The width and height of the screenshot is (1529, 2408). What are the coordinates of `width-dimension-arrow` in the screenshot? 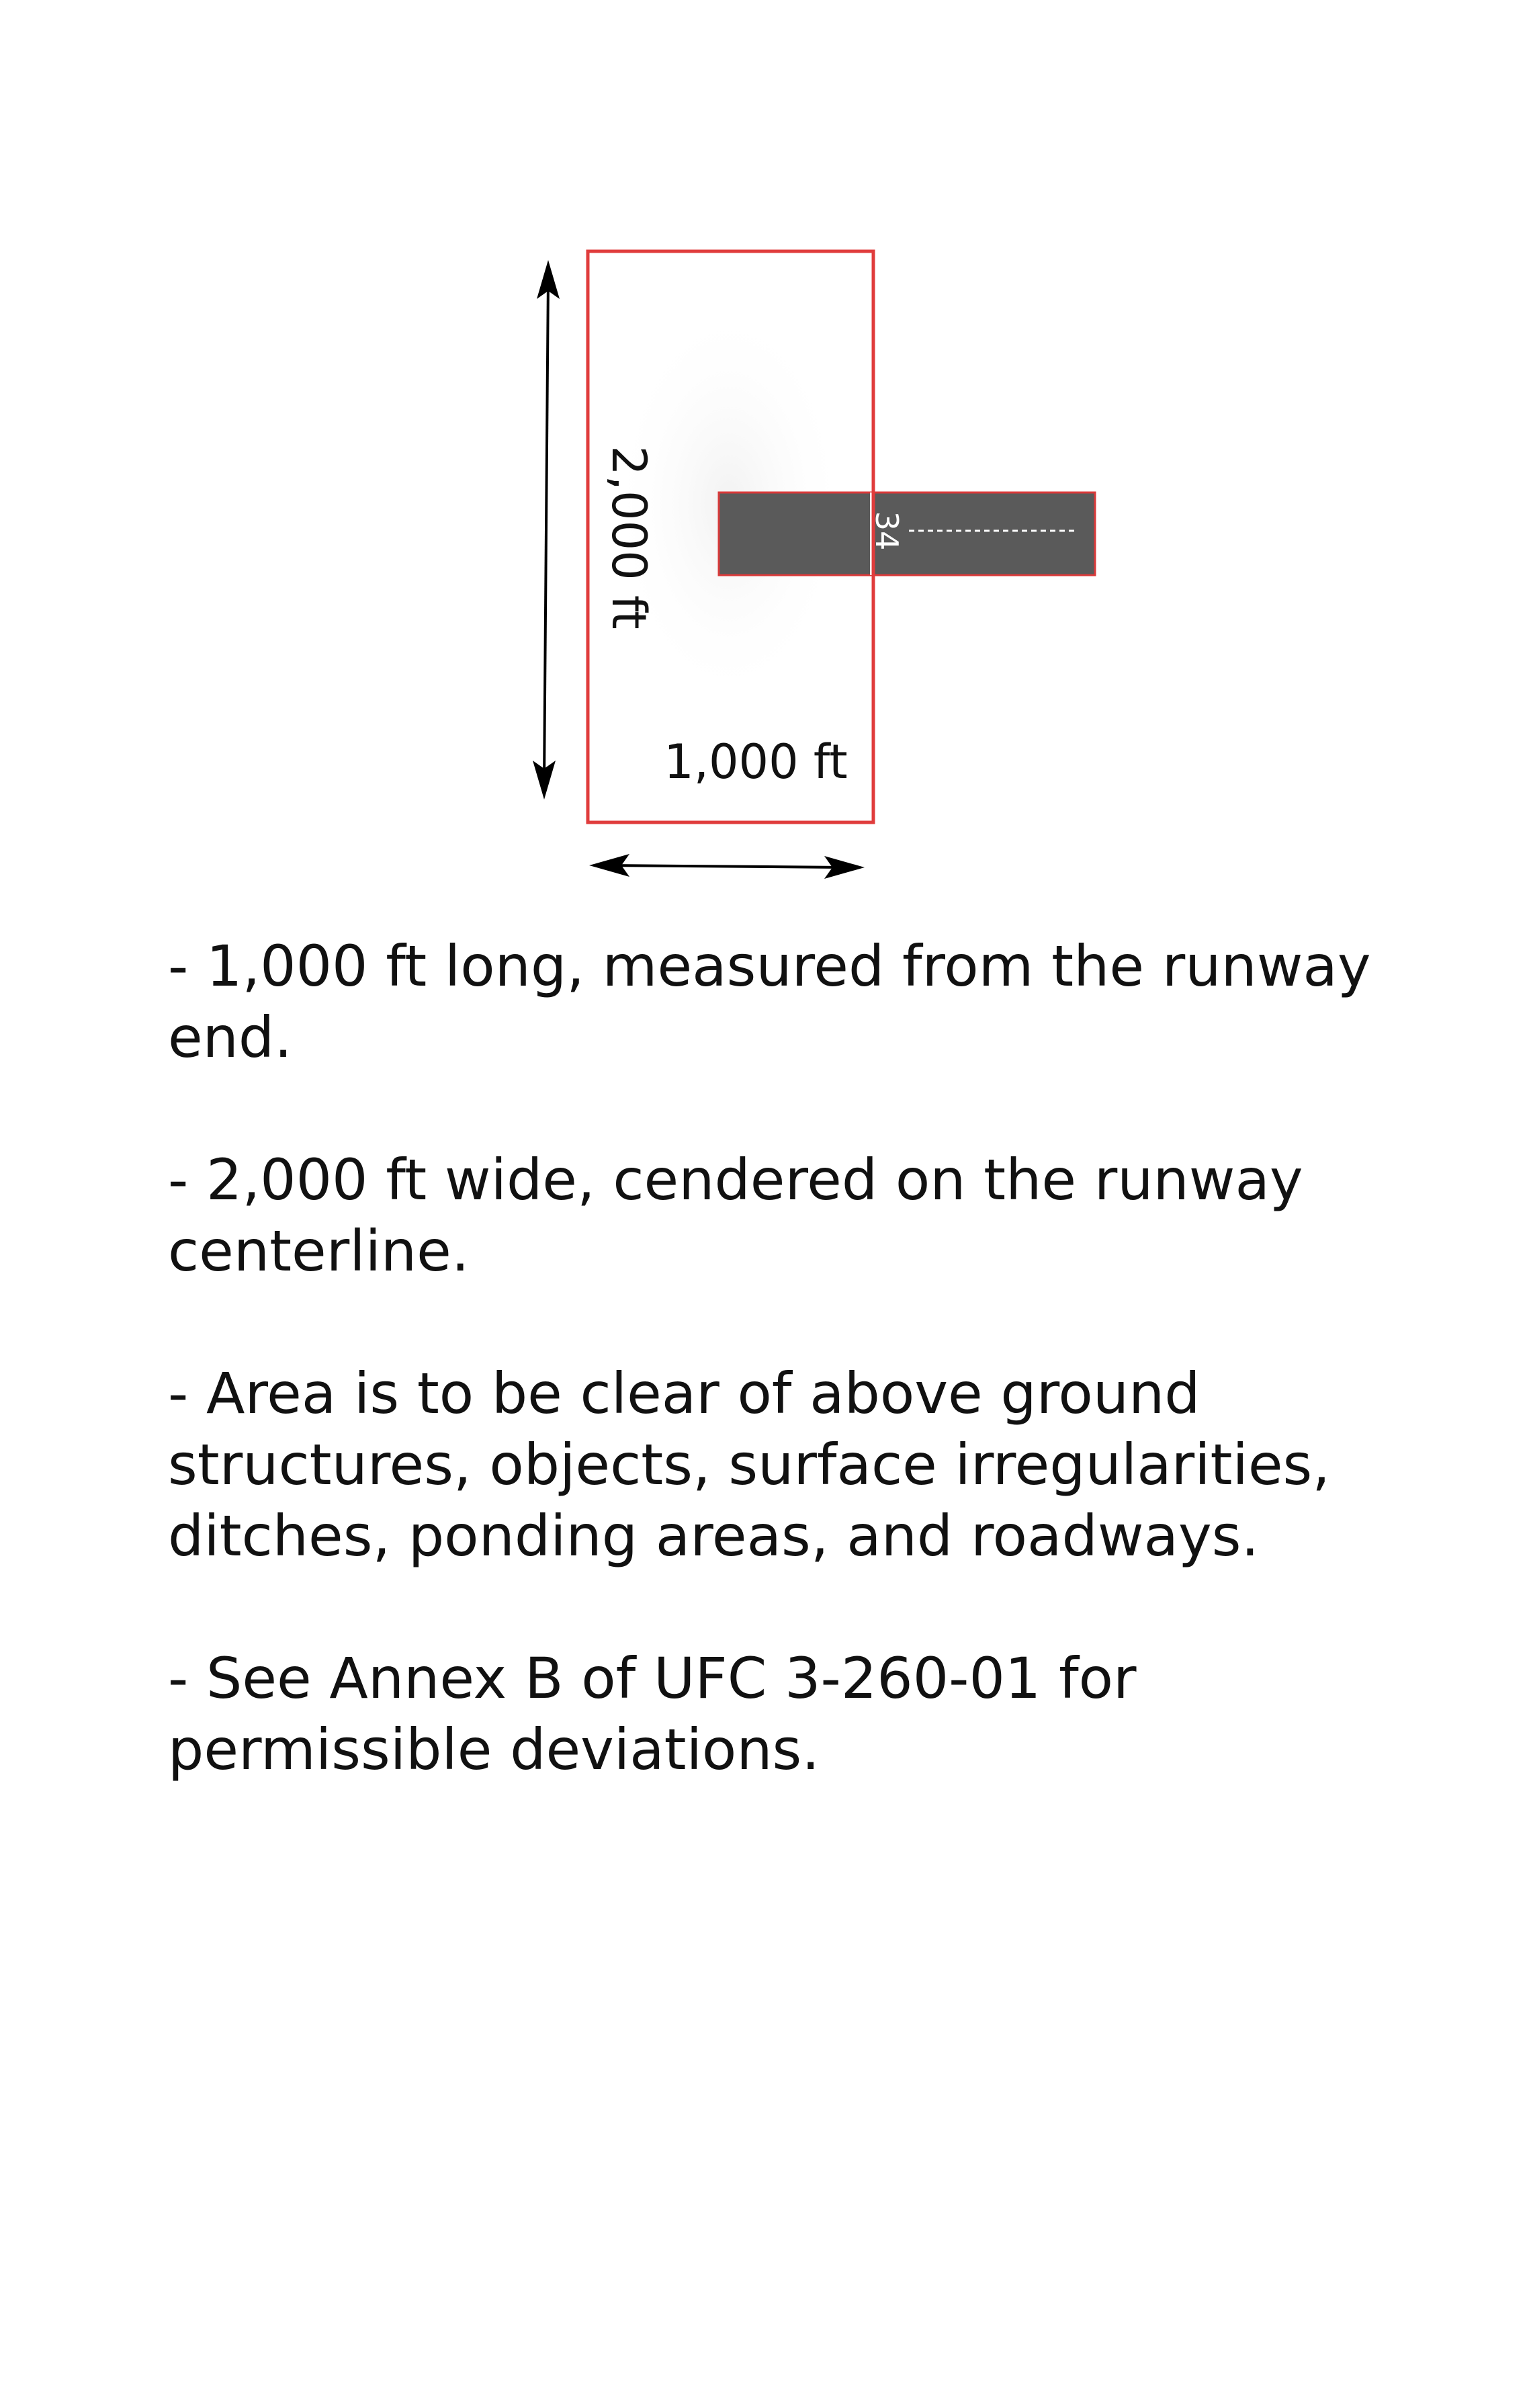 It's located at (725, 866).